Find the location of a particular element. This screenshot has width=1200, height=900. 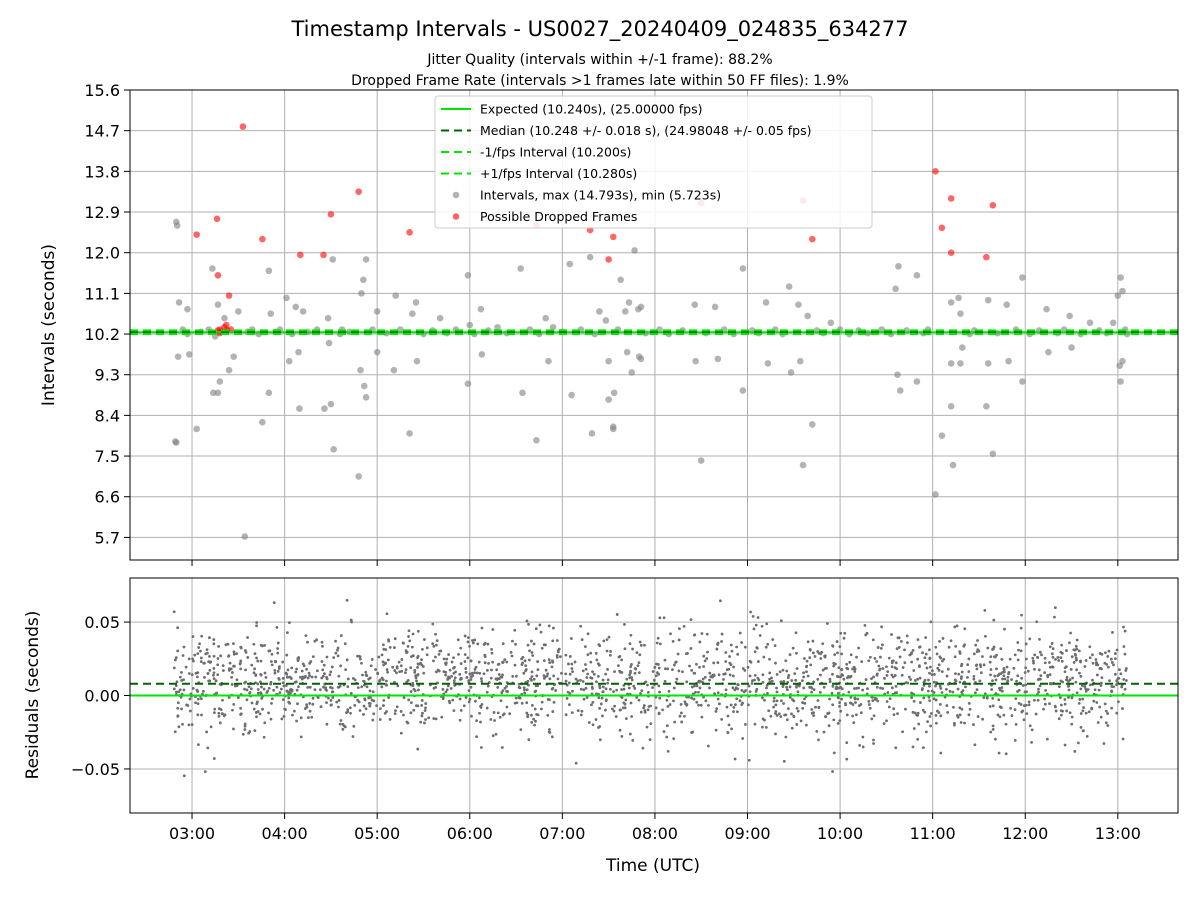

bottom-x-tick-label: 07:00 is located at coordinates (562, 833).